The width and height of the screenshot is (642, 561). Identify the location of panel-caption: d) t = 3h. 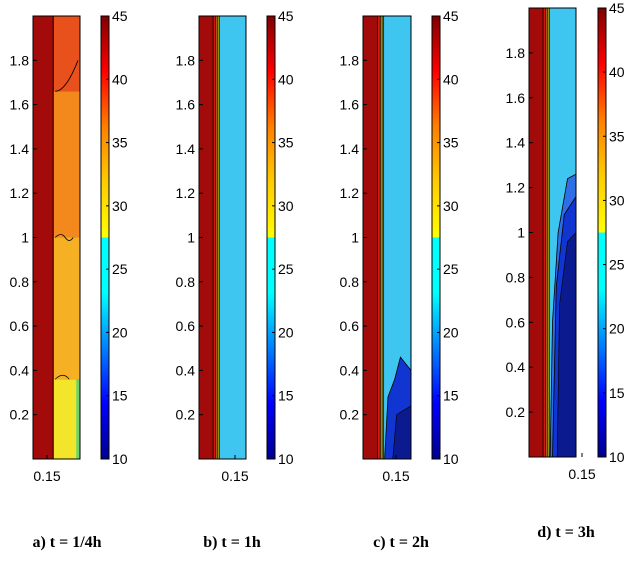
(566, 532).